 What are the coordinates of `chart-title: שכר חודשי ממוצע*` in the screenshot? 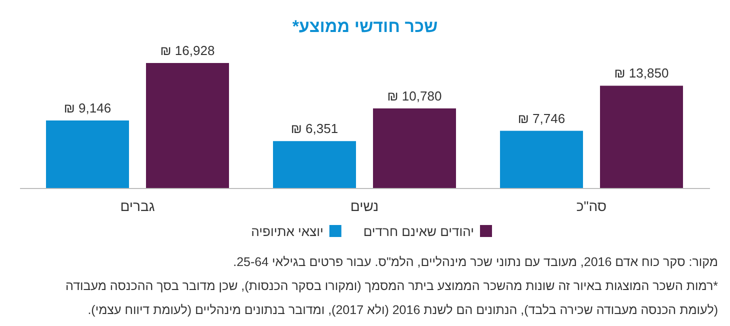 It's located at (365, 26).